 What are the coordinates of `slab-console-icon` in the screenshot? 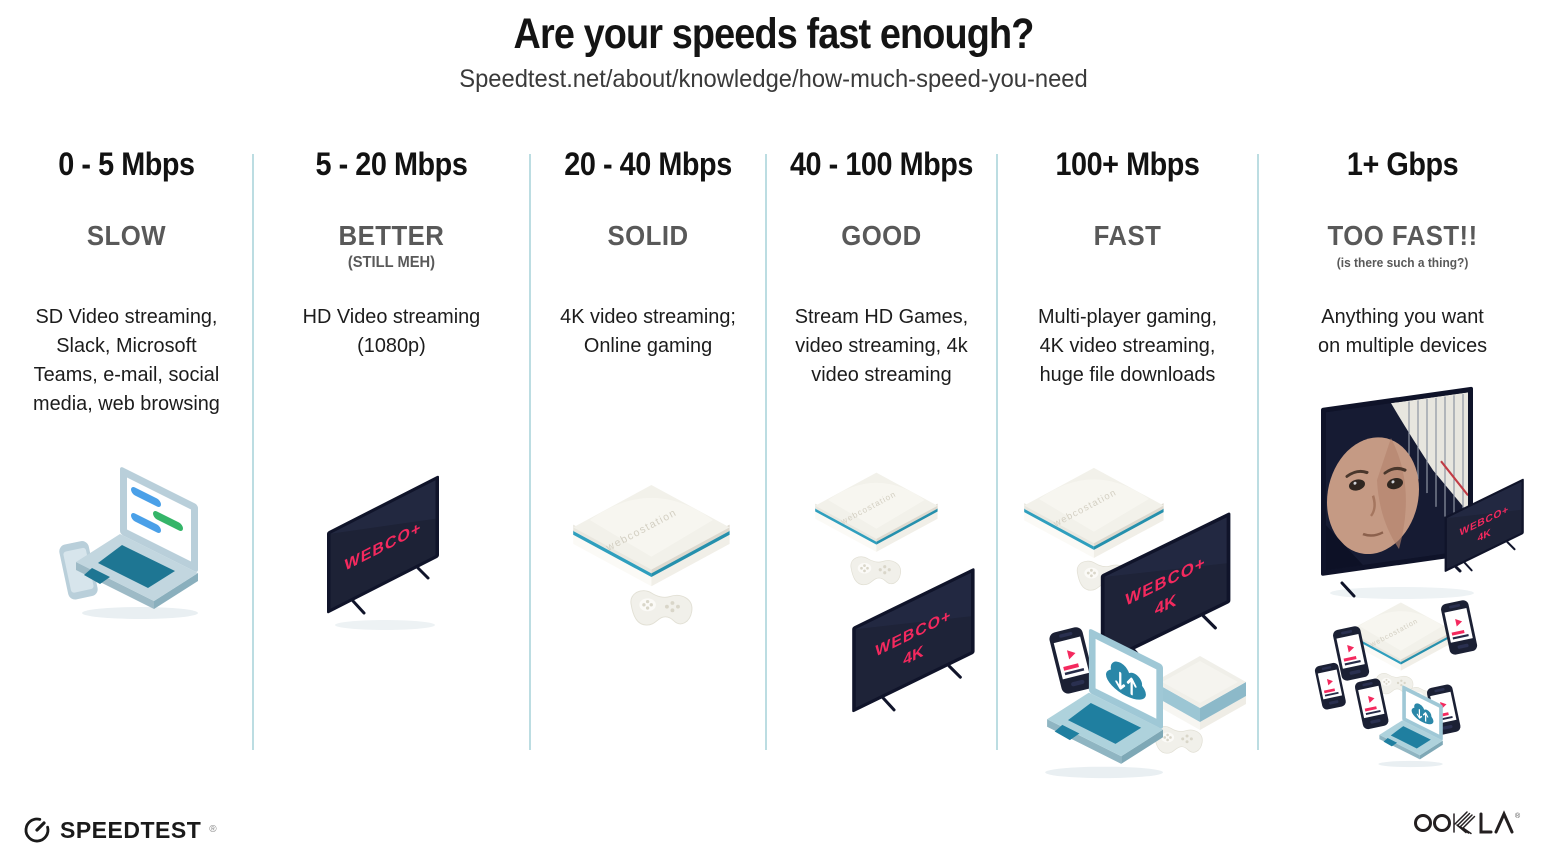 It's located at (1200, 693).